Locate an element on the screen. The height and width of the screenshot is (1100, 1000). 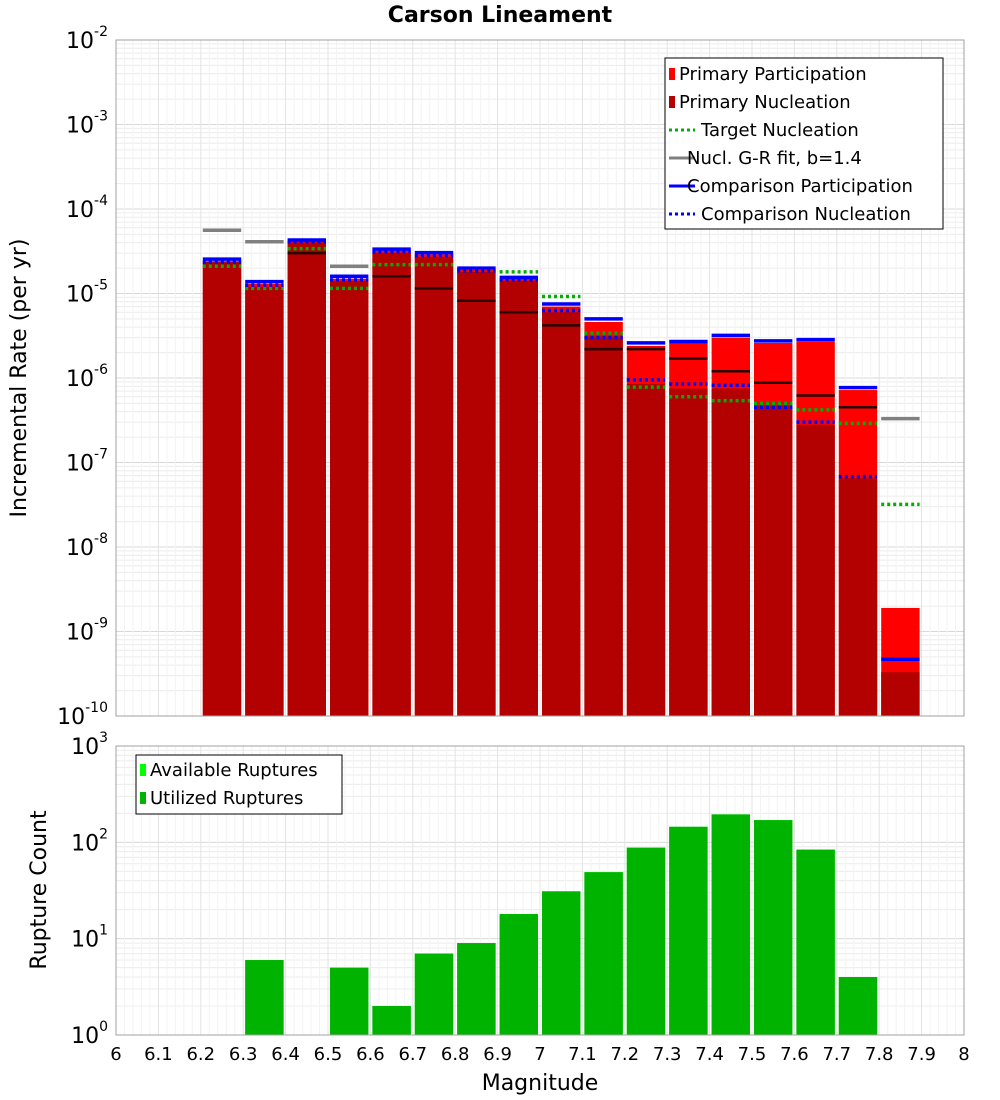
top-y-tick-exponent: -3 is located at coordinates (101, 117).